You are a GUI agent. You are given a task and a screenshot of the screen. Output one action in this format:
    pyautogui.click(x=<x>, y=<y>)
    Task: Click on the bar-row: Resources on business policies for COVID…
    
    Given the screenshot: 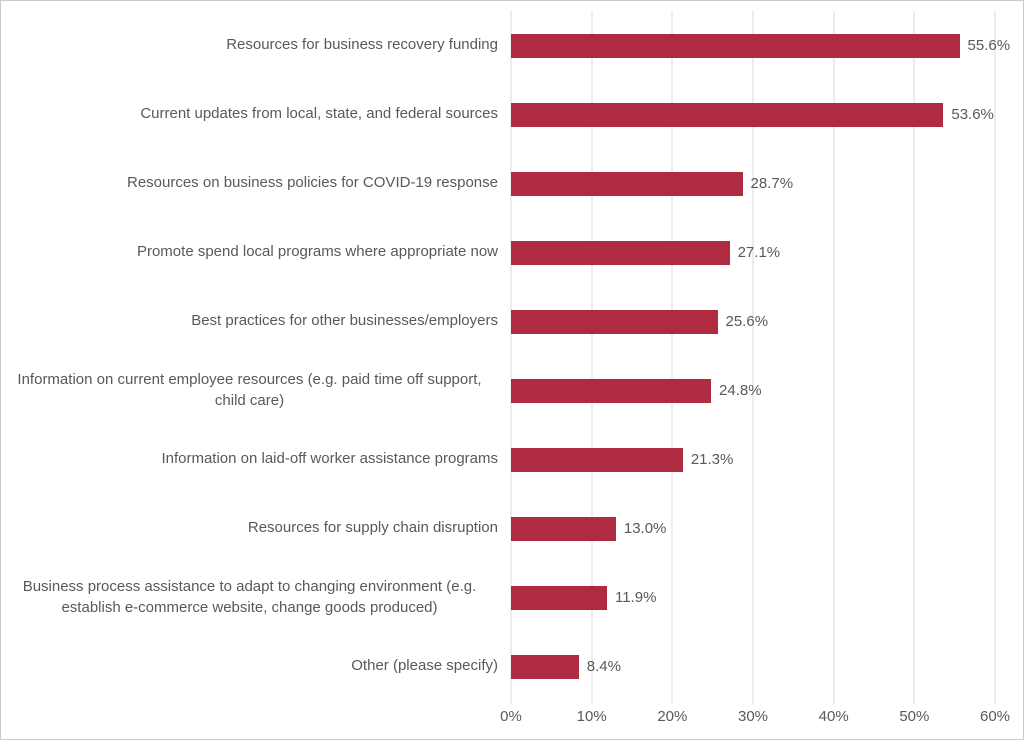 What is the action you would take?
    pyautogui.click(x=512, y=183)
    